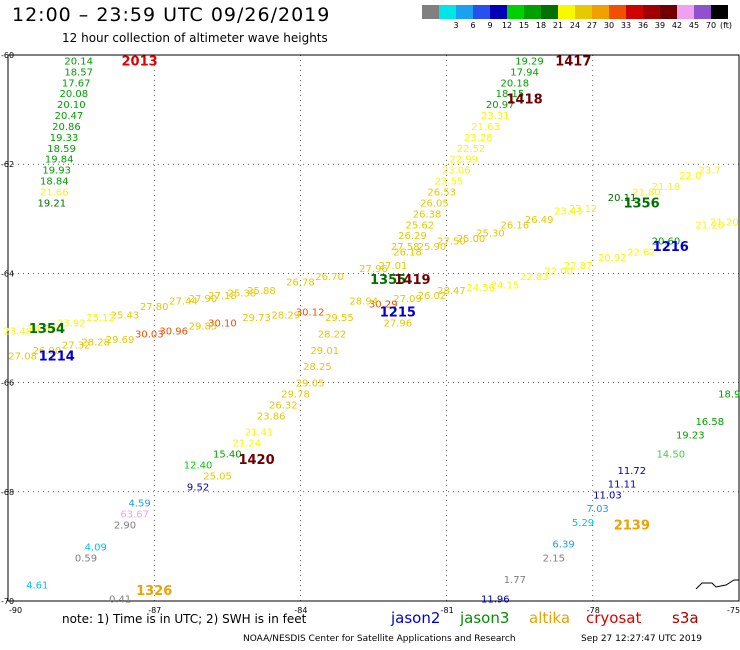 The height and width of the screenshot is (650, 740). What do you see at coordinates (709, 422) in the screenshot?
I see `swh-reading: 16.58` at bounding box center [709, 422].